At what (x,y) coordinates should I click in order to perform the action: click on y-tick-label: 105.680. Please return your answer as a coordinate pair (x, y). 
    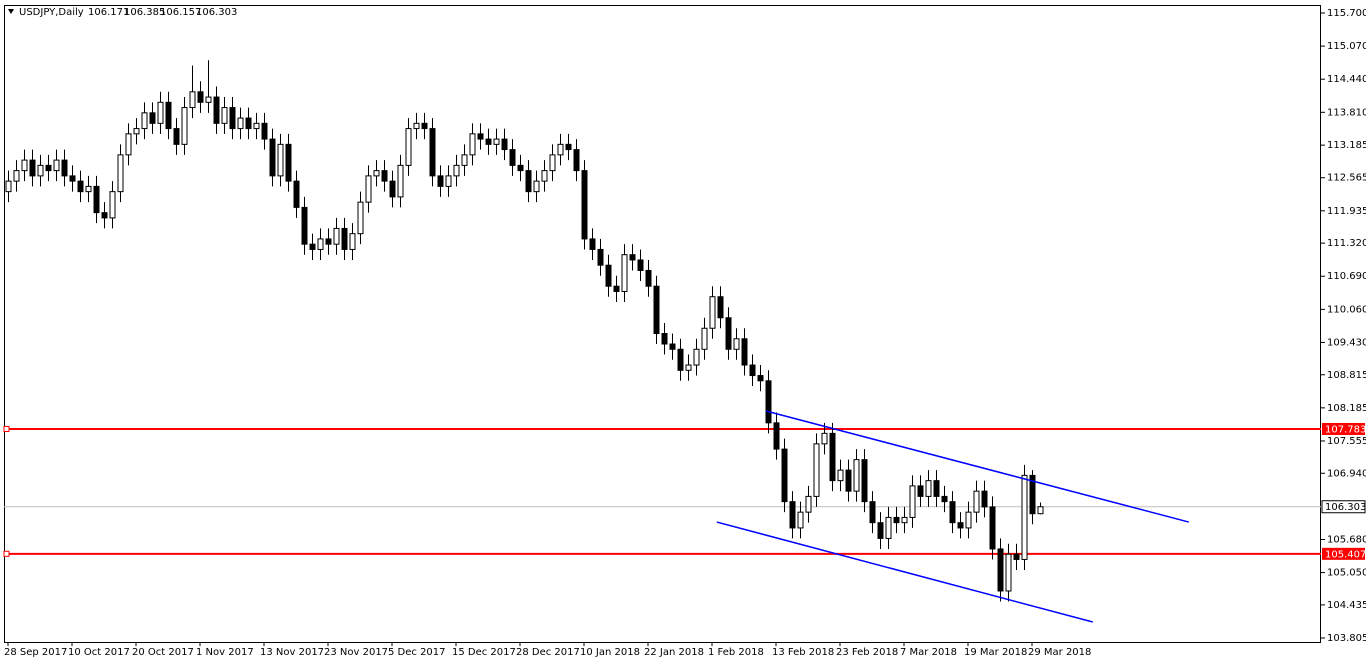
    Looking at the image, I should click on (1346, 539).